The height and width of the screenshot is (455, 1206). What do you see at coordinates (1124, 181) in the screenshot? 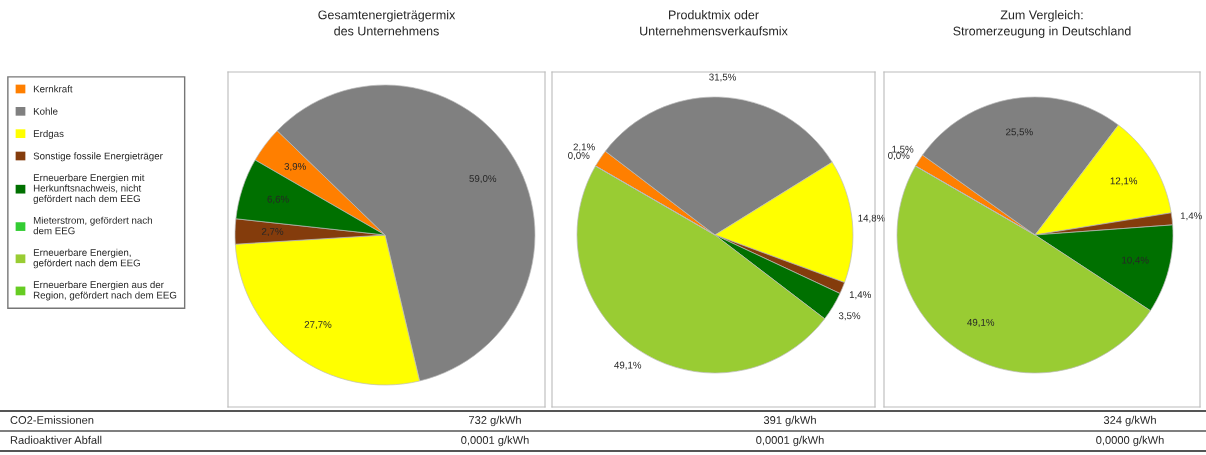
I see `data-label: 12,1%` at bounding box center [1124, 181].